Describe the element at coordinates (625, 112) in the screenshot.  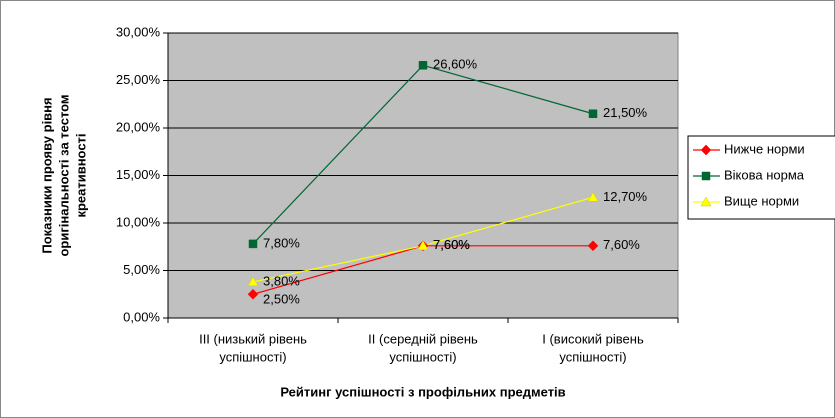
I see `data-label: 21,50%` at that location.